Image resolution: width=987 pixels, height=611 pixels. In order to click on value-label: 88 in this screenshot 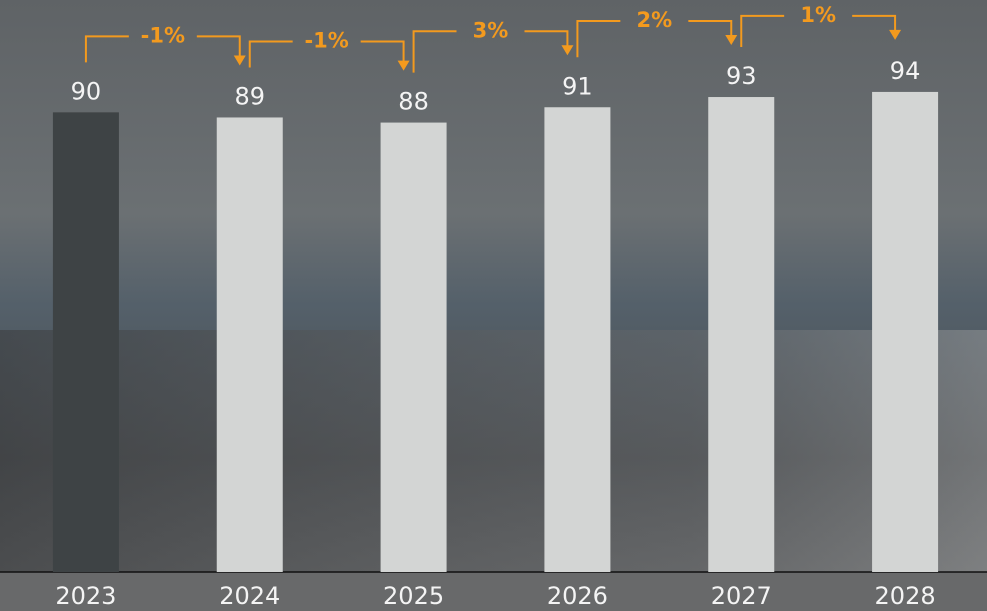, I will do `click(413, 102)`.